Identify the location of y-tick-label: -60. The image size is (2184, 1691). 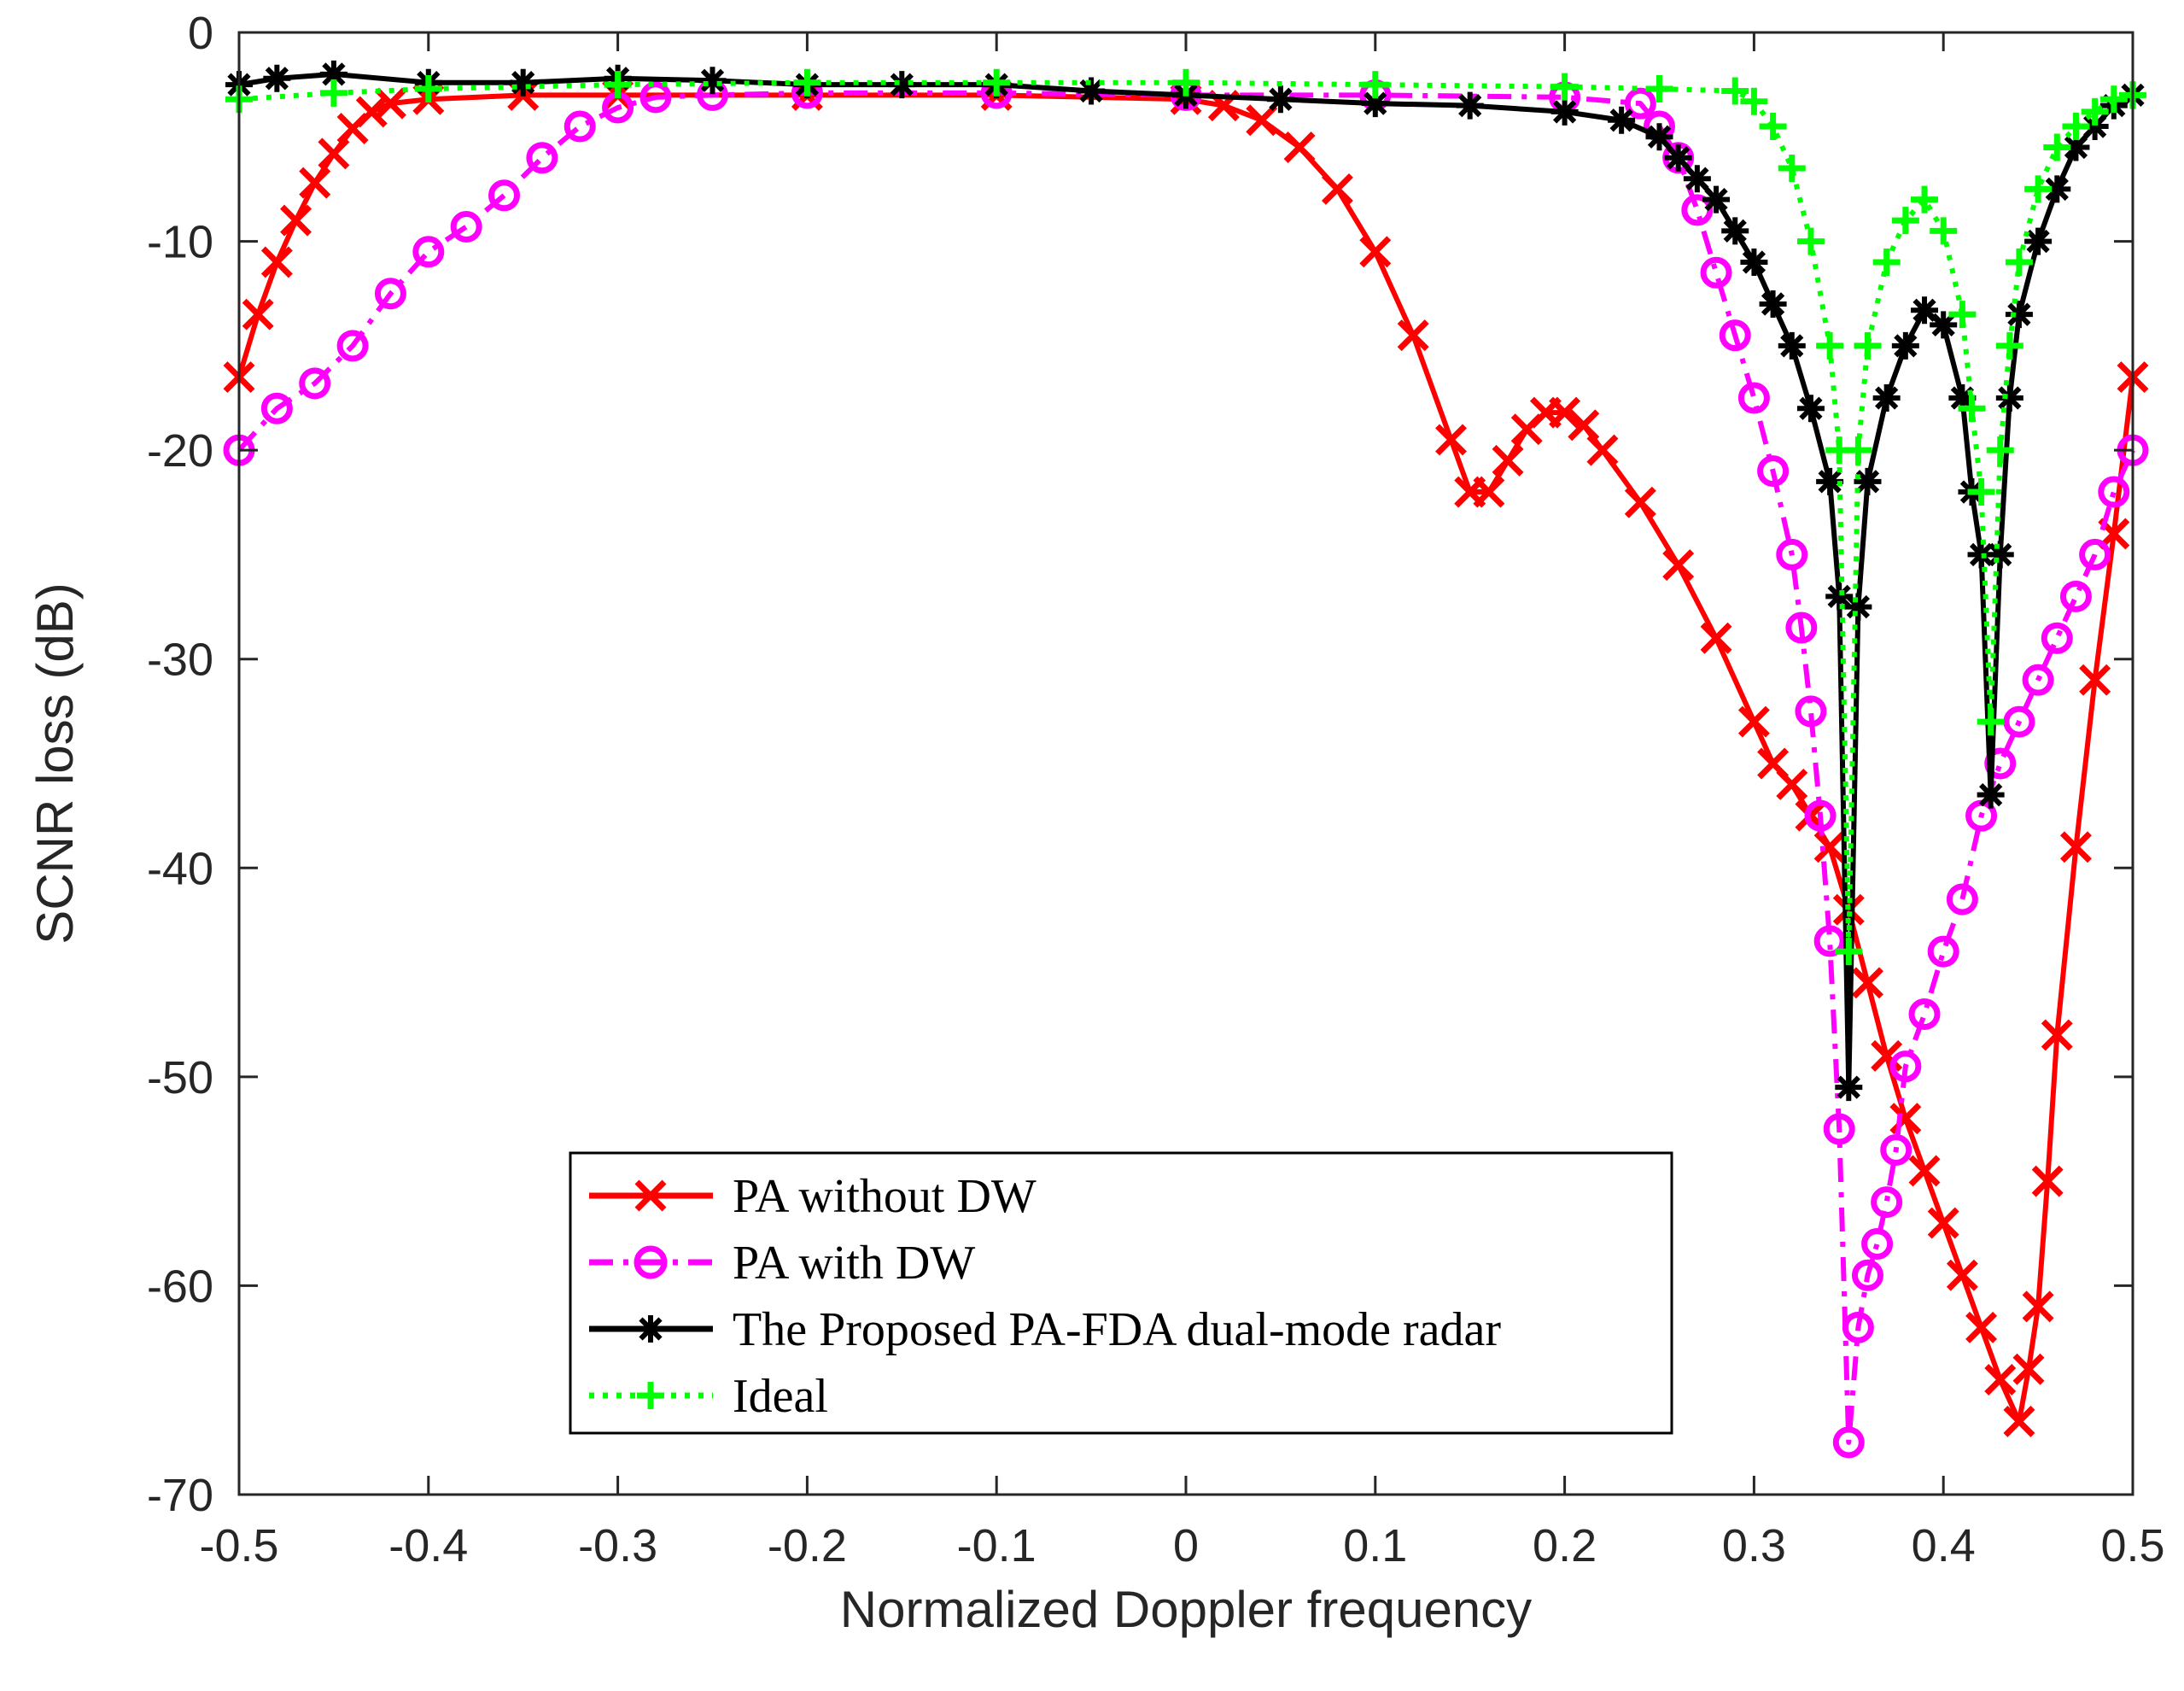
(180, 1286).